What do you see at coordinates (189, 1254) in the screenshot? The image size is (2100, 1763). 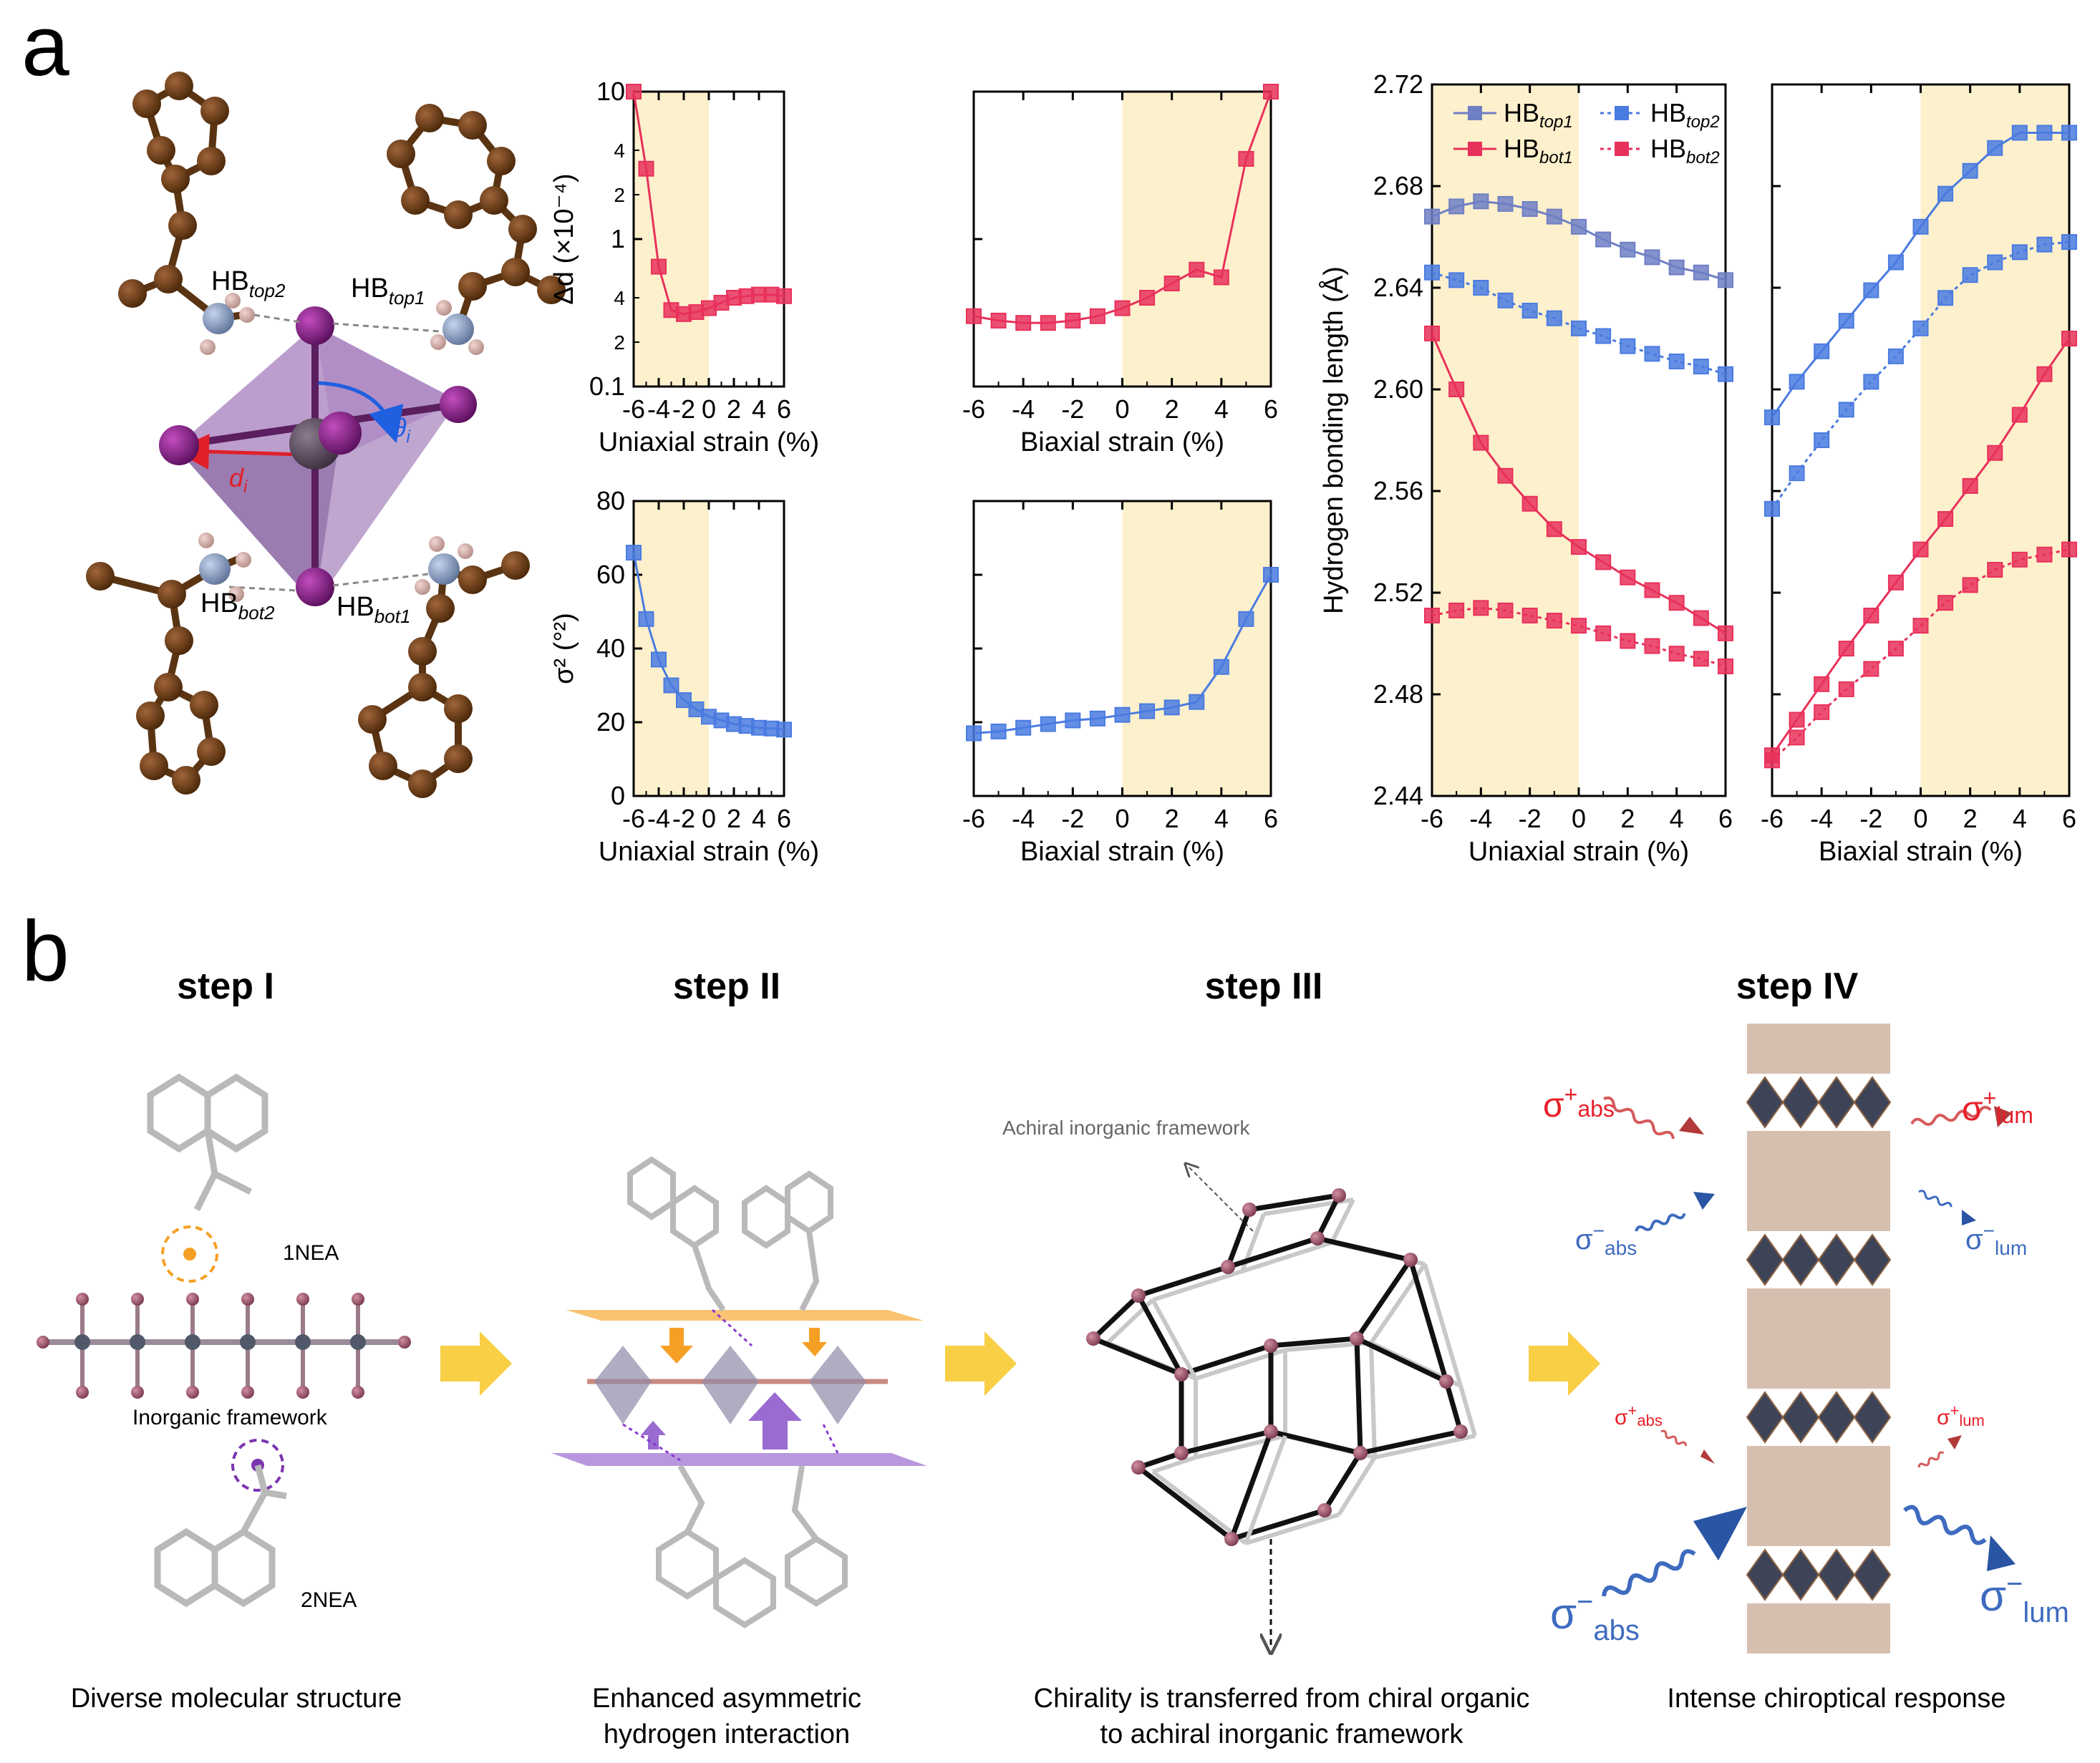 I see `nea1-nitrogen` at bounding box center [189, 1254].